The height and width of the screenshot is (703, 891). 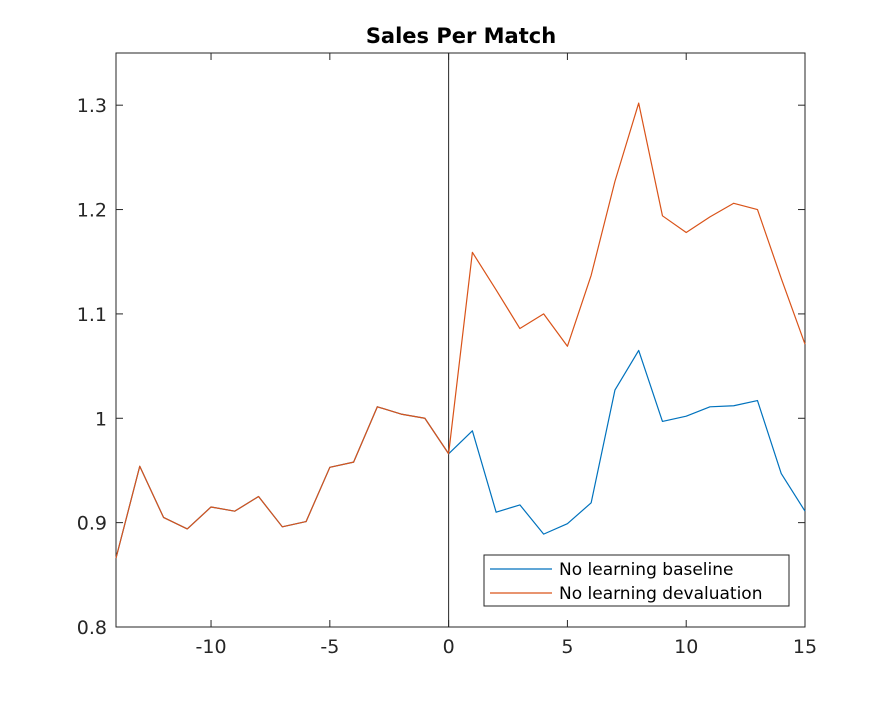 What do you see at coordinates (211, 647) in the screenshot?
I see `x-tick-label: -10` at bounding box center [211, 647].